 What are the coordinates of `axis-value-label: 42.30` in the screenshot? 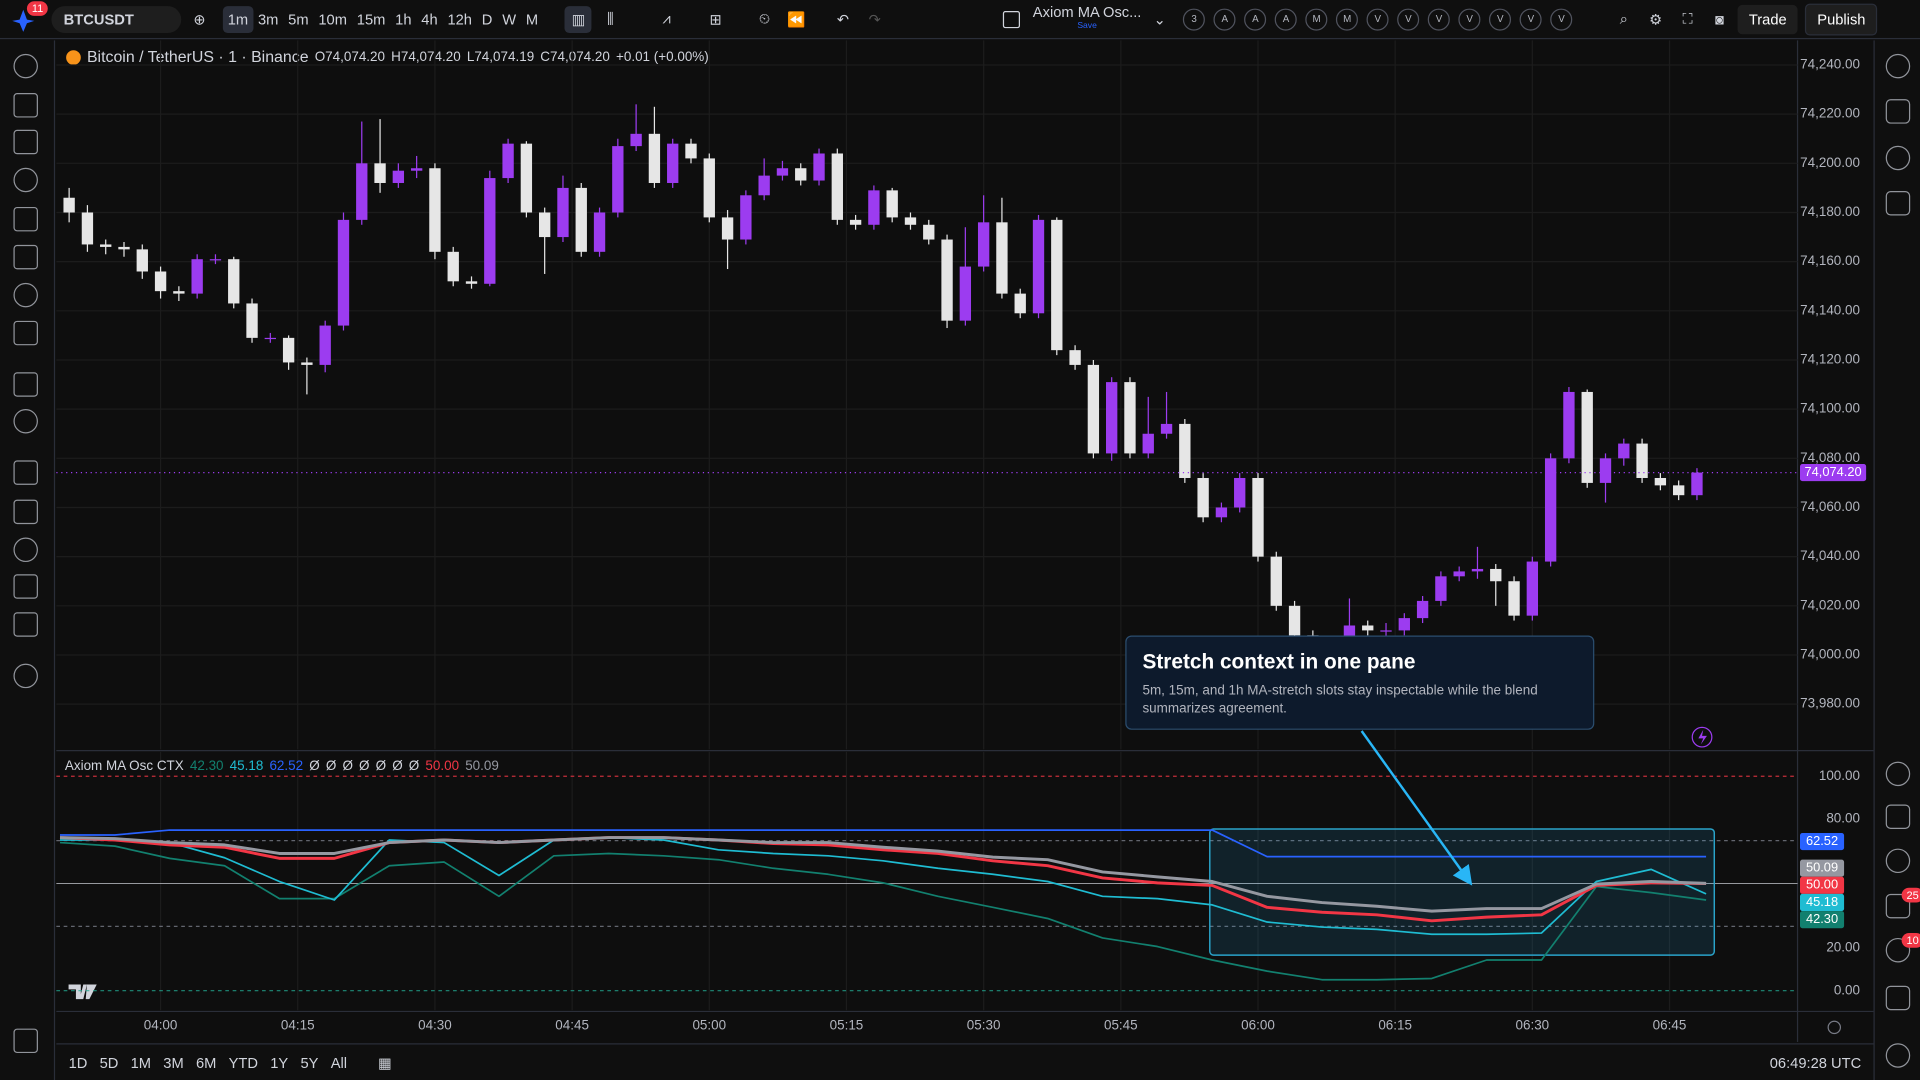 It's located at (1822, 918).